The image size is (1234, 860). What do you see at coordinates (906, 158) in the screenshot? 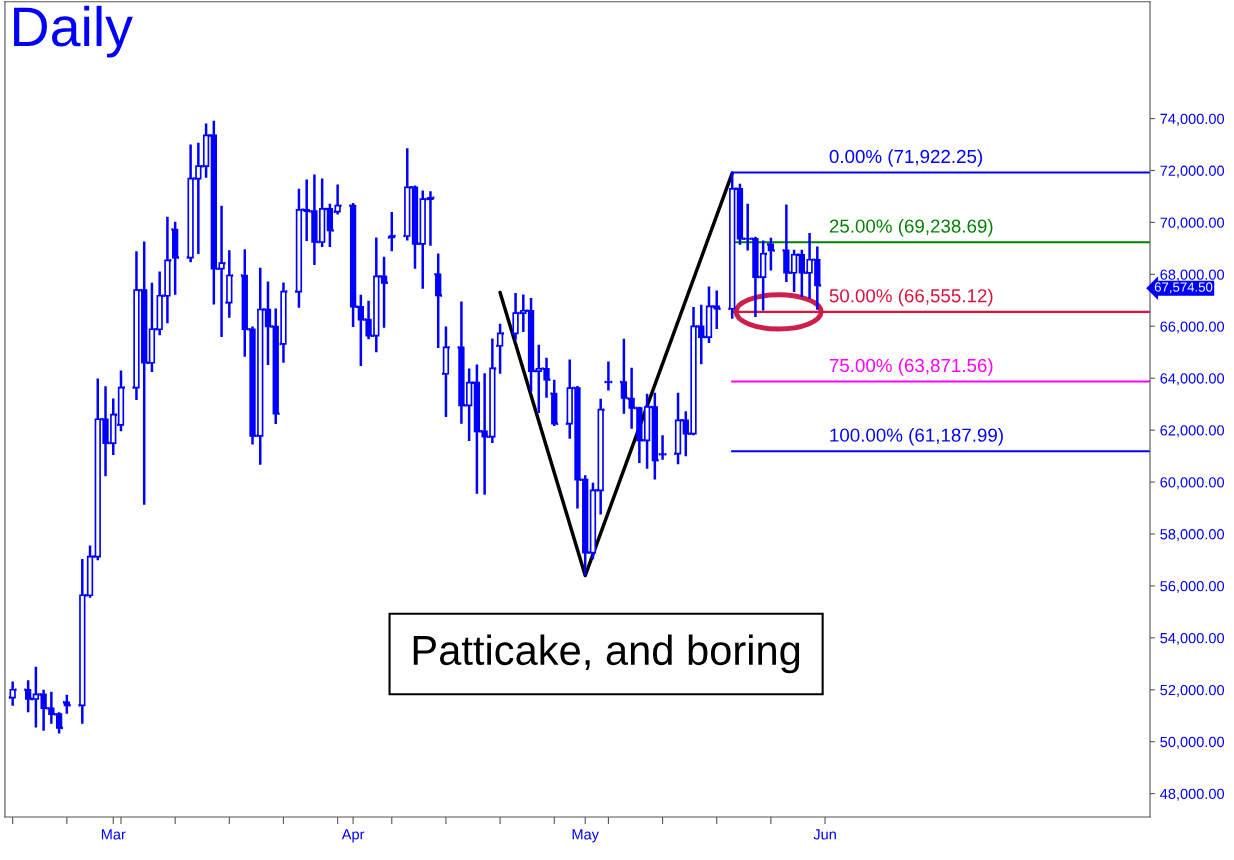
I see `ref-line-label: 0.00% (71,922.25)` at bounding box center [906, 158].